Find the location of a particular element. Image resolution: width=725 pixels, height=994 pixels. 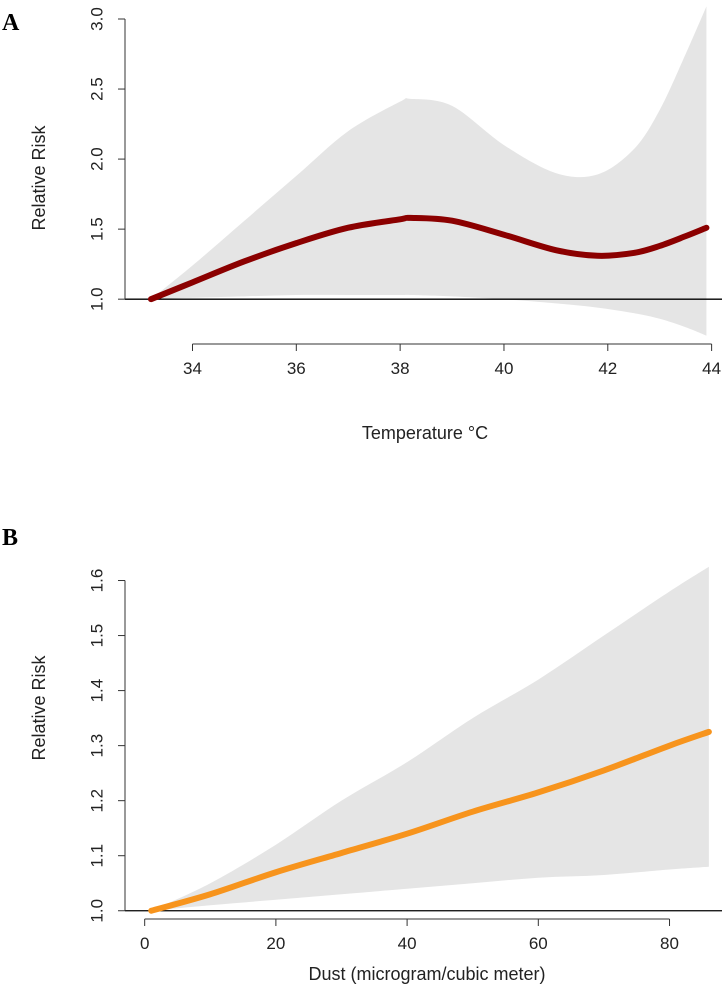

panel-b-y-tick-label: 1.6 is located at coordinates (96, 581).